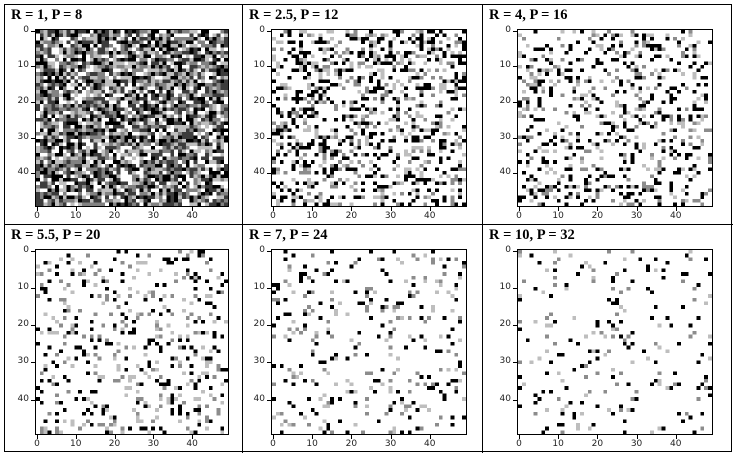 This screenshot has height=457, width=736. I want to click on panel-title: R = 10, P = 32, so click(532, 235).